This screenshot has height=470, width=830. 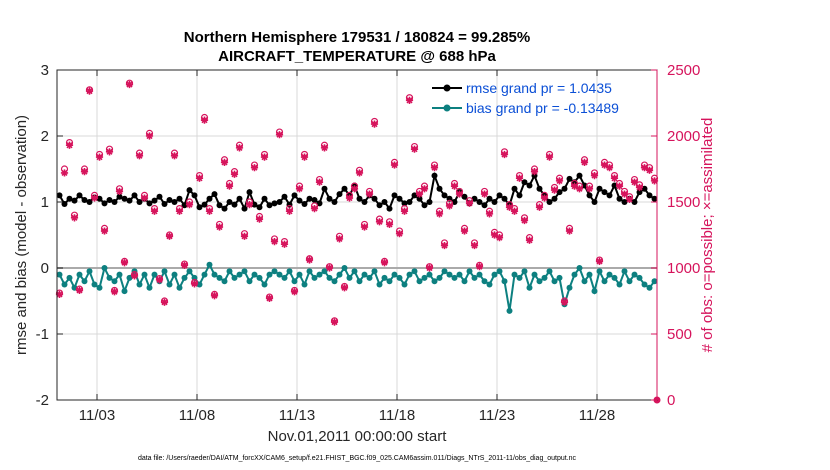 I want to click on y-right-tick-label: 2500, so click(x=683, y=70).